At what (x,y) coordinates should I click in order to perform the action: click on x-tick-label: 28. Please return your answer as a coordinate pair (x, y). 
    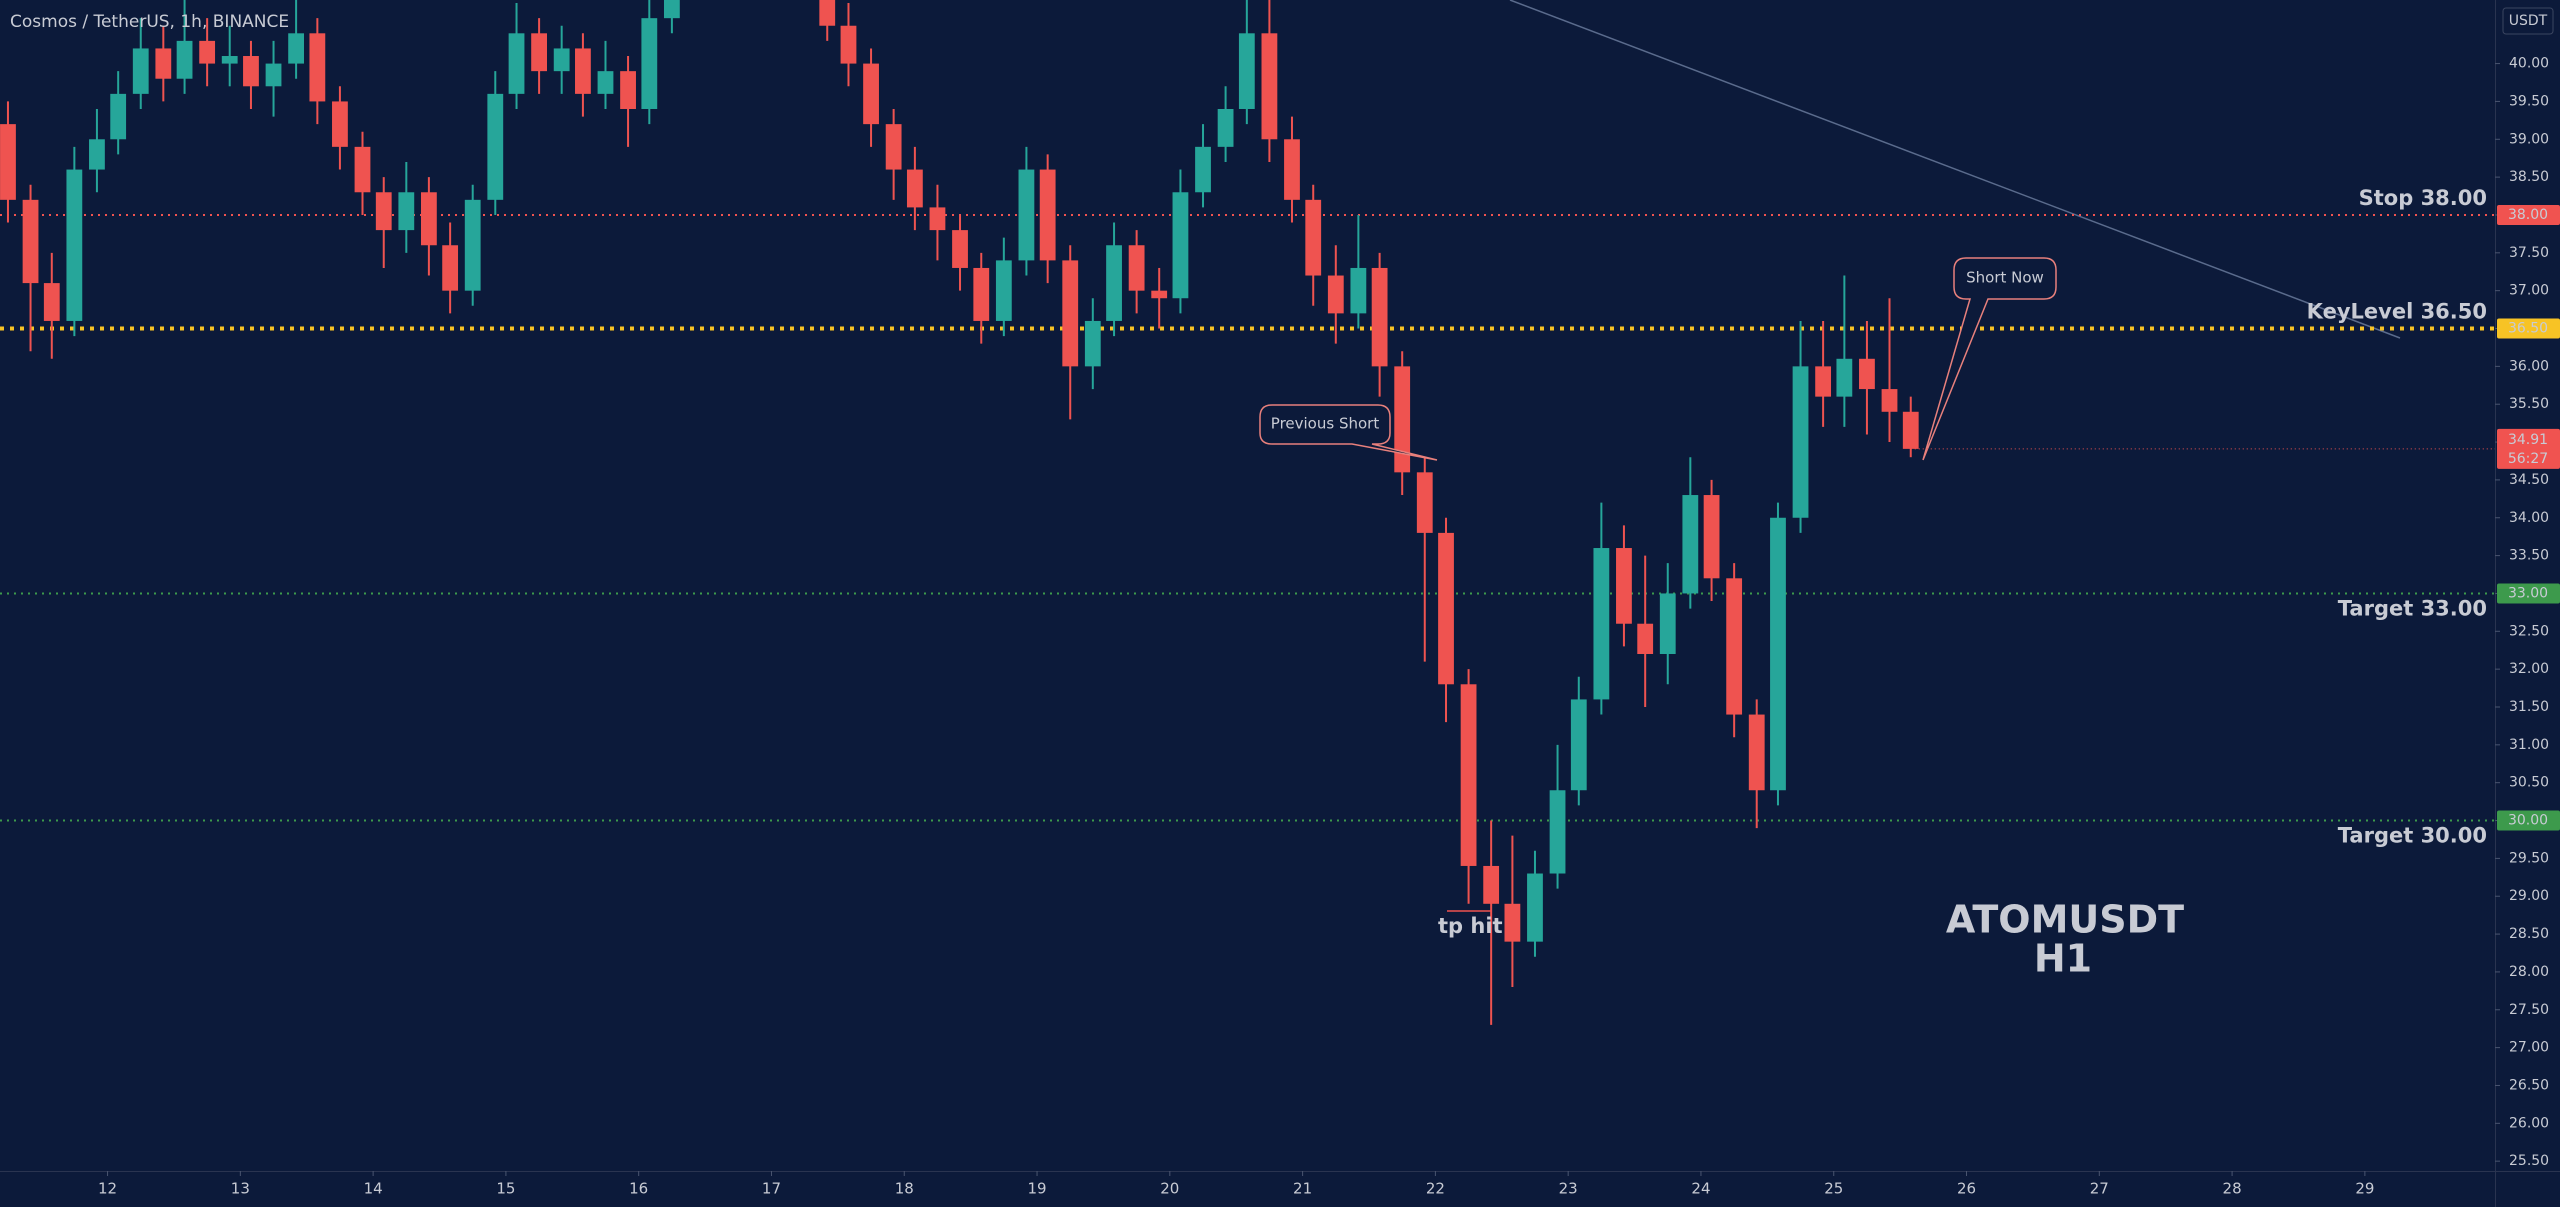
    Looking at the image, I should click on (2232, 1189).